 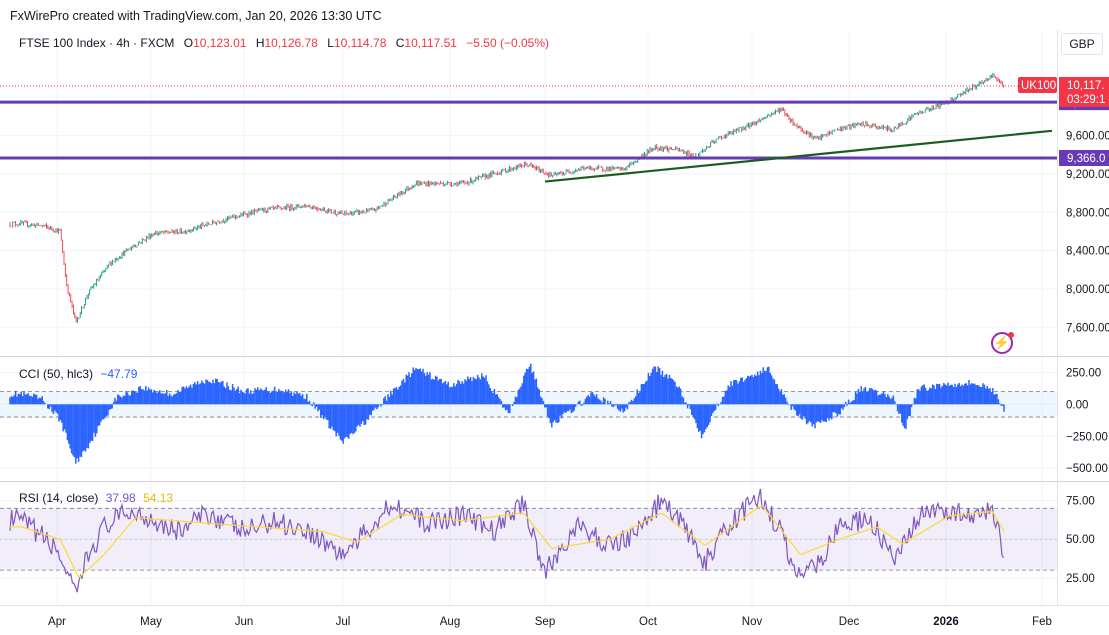 What do you see at coordinates (1087, 437) in the screenshot?
I see `cci-axis-tick: −250.00` at bounding box center [1087, 437].